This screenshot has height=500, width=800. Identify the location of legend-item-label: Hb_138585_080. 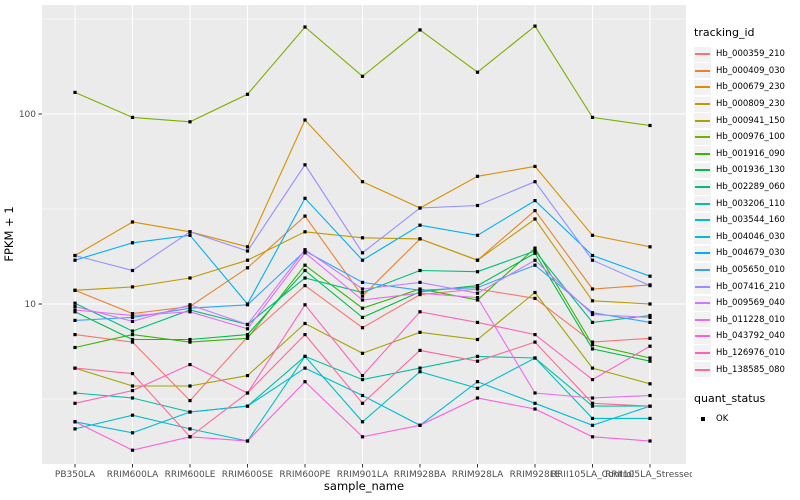
(750, 369).